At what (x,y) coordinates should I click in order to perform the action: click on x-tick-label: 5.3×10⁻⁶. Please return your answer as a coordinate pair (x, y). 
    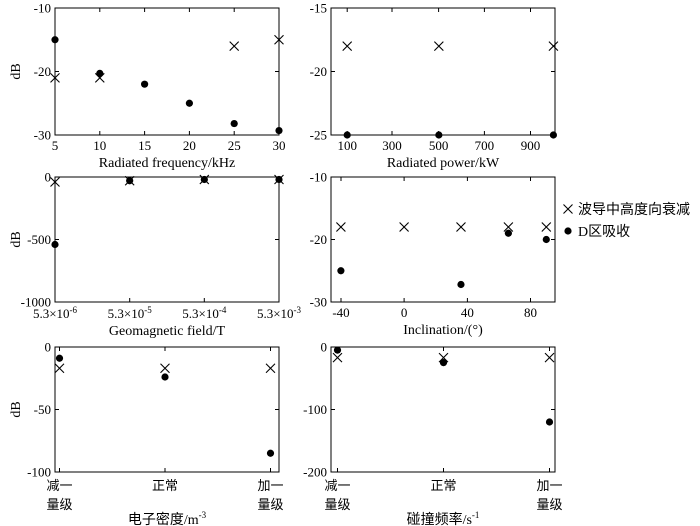
    Looking at the image, I should click on (55, 313).